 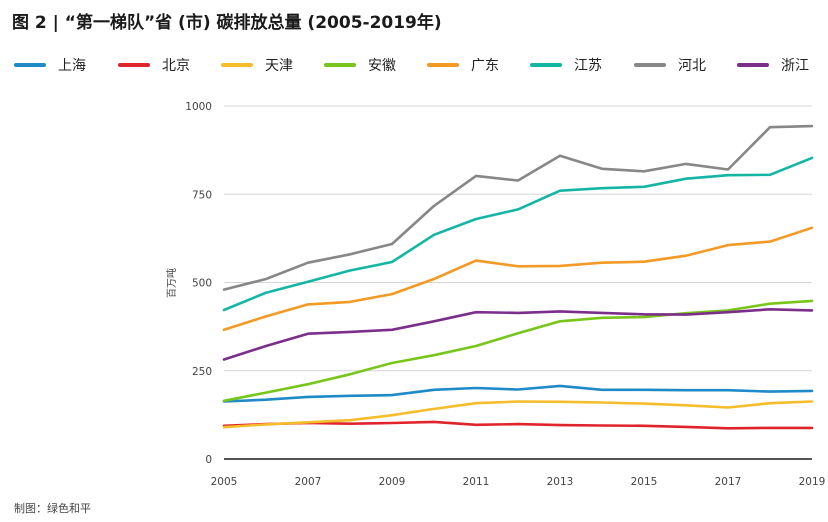 What do you see at coordinates (728, 482) in the screenshot?
I see `x-tick-label: 2017` at bounding box center [728, 482].